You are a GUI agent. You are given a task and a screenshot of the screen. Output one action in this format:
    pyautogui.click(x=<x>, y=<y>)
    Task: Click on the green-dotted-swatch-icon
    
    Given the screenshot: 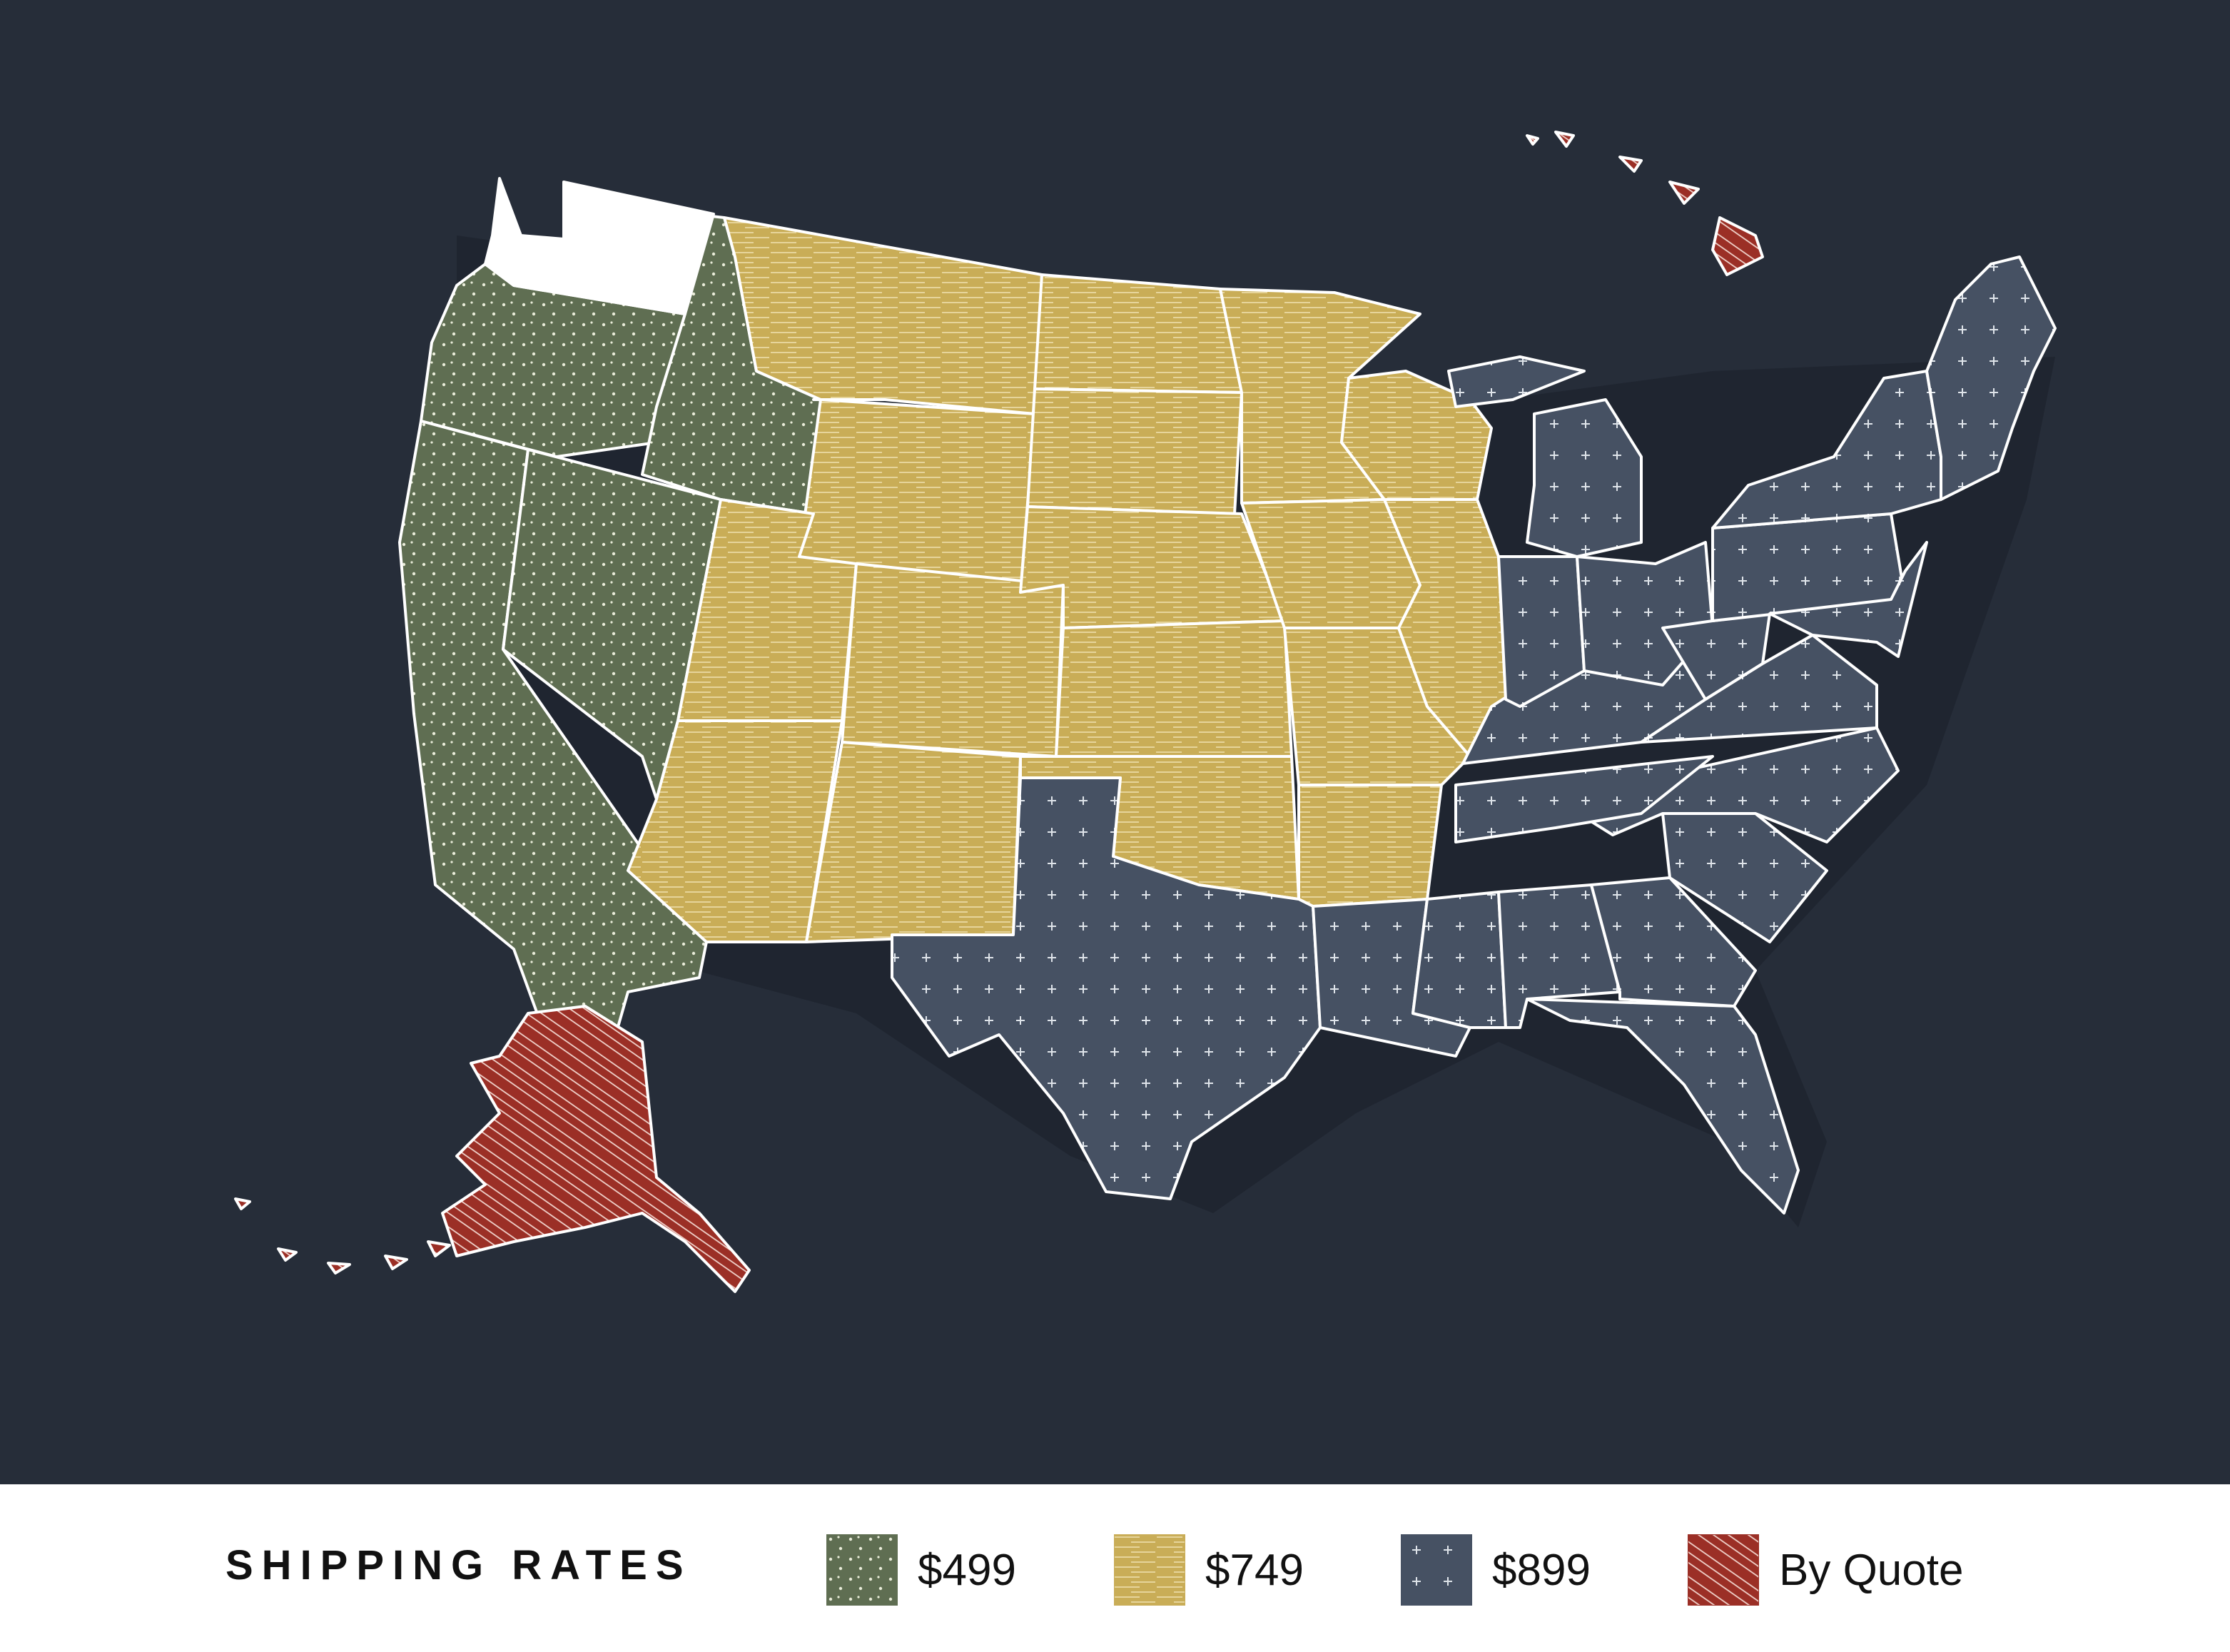 What is the action you would take?
    pyautogui.click(x=862, y=1570)
    